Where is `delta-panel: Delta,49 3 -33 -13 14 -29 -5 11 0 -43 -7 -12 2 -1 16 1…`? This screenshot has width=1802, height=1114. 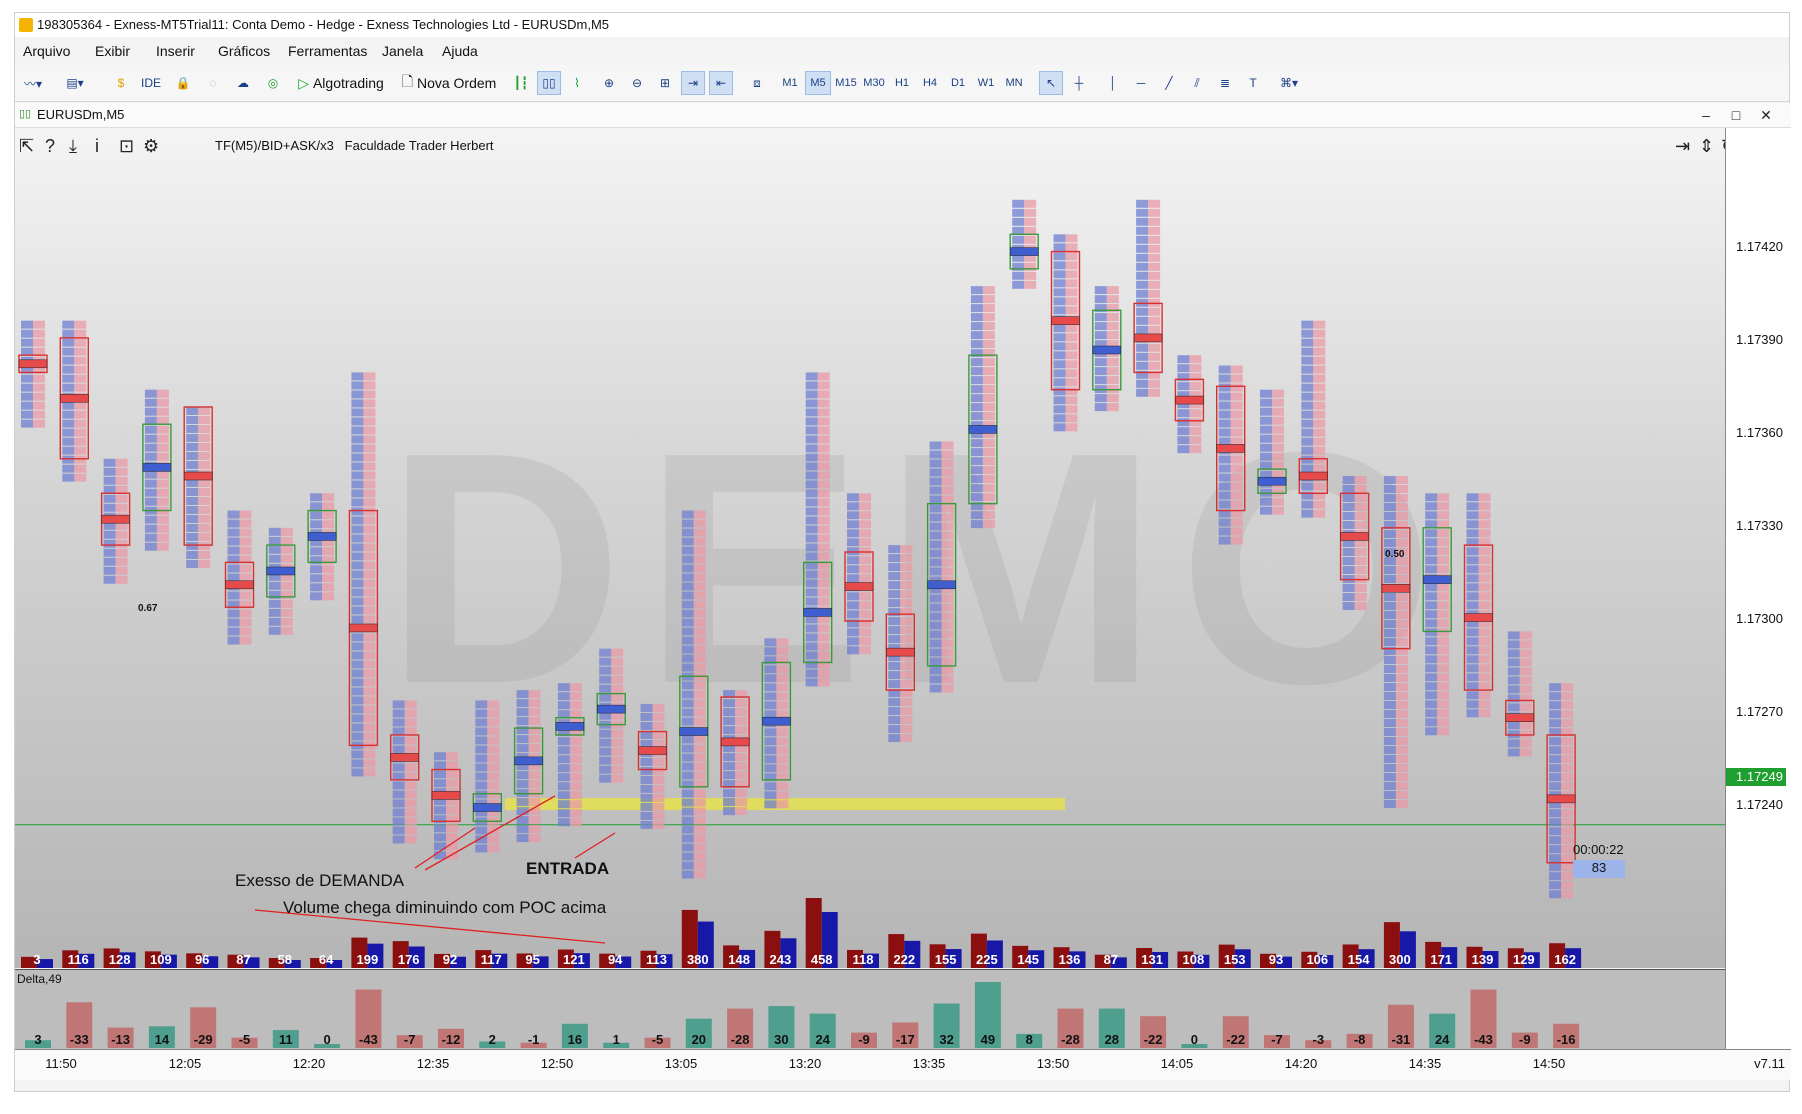
delta-panel: Delta,49 3 -33 -13 14 -29 -5 11 0 -43 -7 -12 2 -1 16 1… is located at coordinates (870, 1009).